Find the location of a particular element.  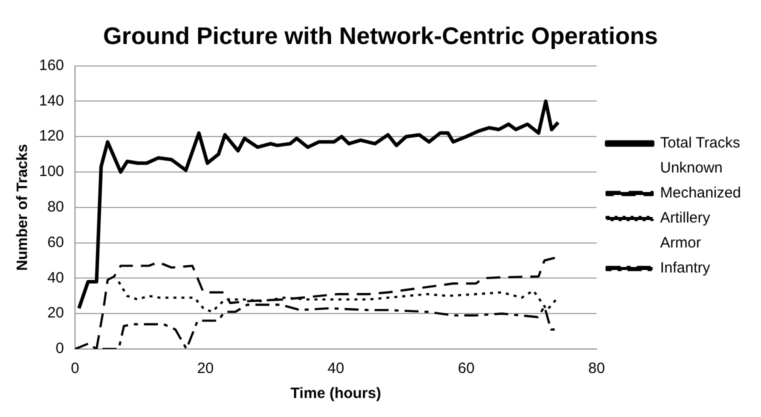

y-axis-title: Number of Tracks is located at coordinates (23, 207).